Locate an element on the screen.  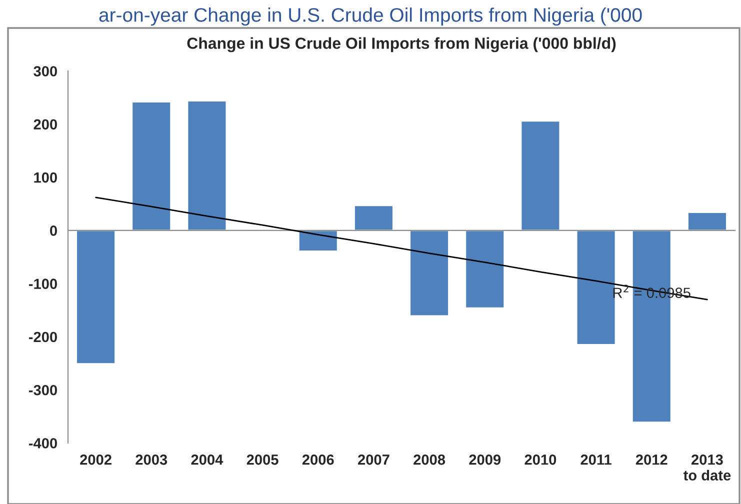
x-tick-label: 2010 is located at coordinates (540, 459).